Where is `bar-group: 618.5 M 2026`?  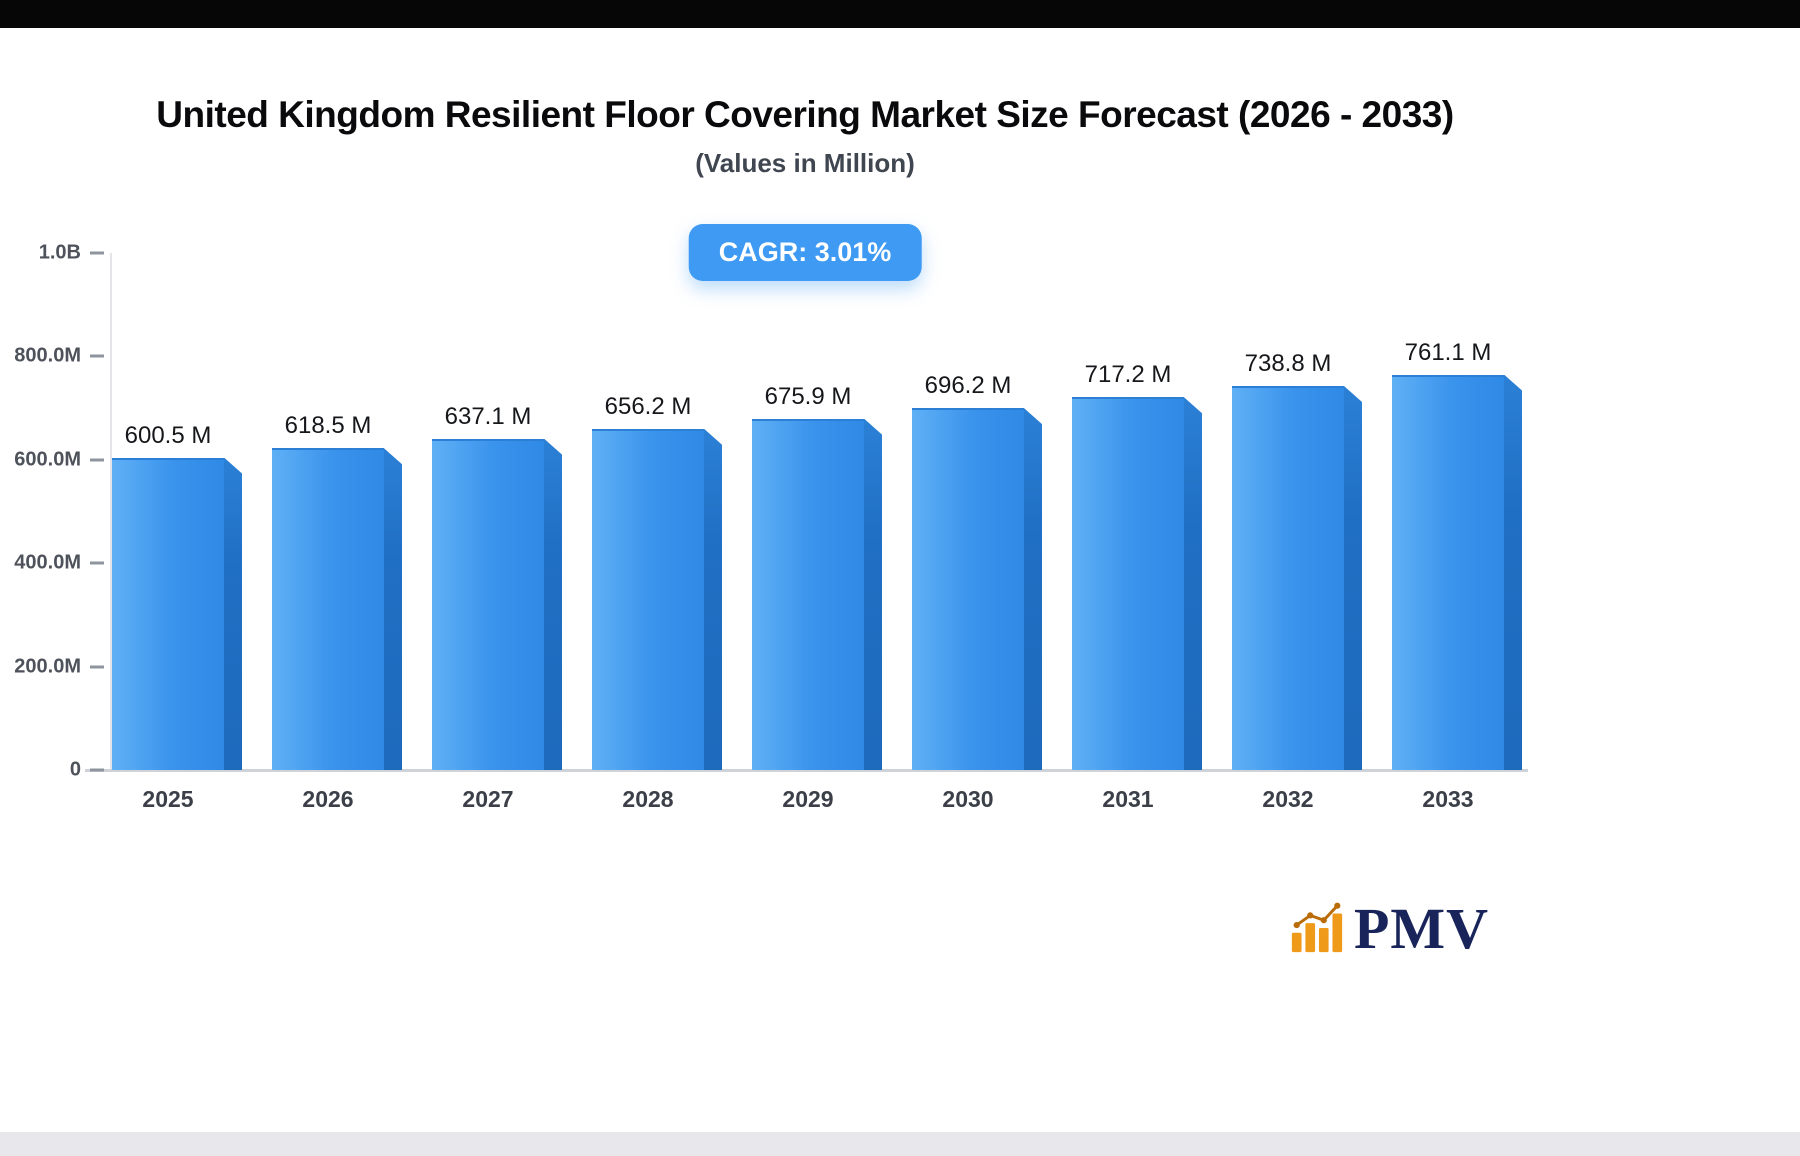
bar-group: 618.5 M 2026 is located at coordinates (337, 532).